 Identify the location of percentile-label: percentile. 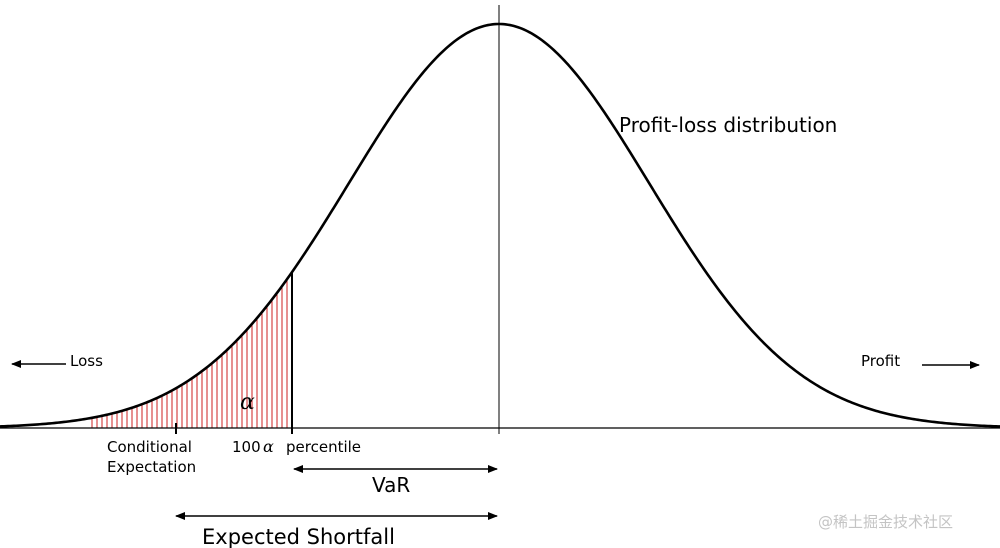
(323, 447).